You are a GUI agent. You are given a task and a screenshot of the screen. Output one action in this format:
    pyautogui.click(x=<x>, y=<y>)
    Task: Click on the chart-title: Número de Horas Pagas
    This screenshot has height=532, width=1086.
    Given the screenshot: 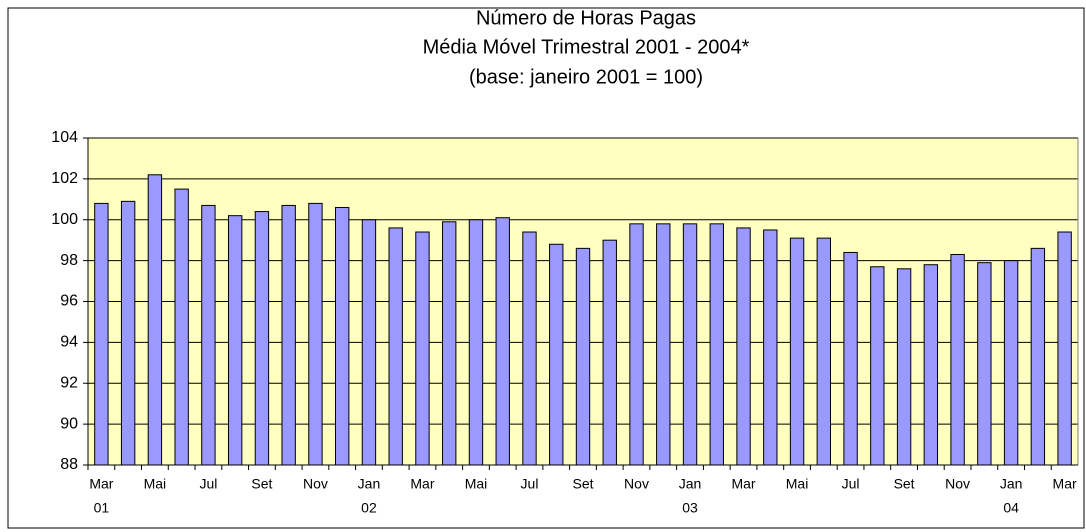 What is the action you would take?
    pyautogui.click(x=586, y=18)
    